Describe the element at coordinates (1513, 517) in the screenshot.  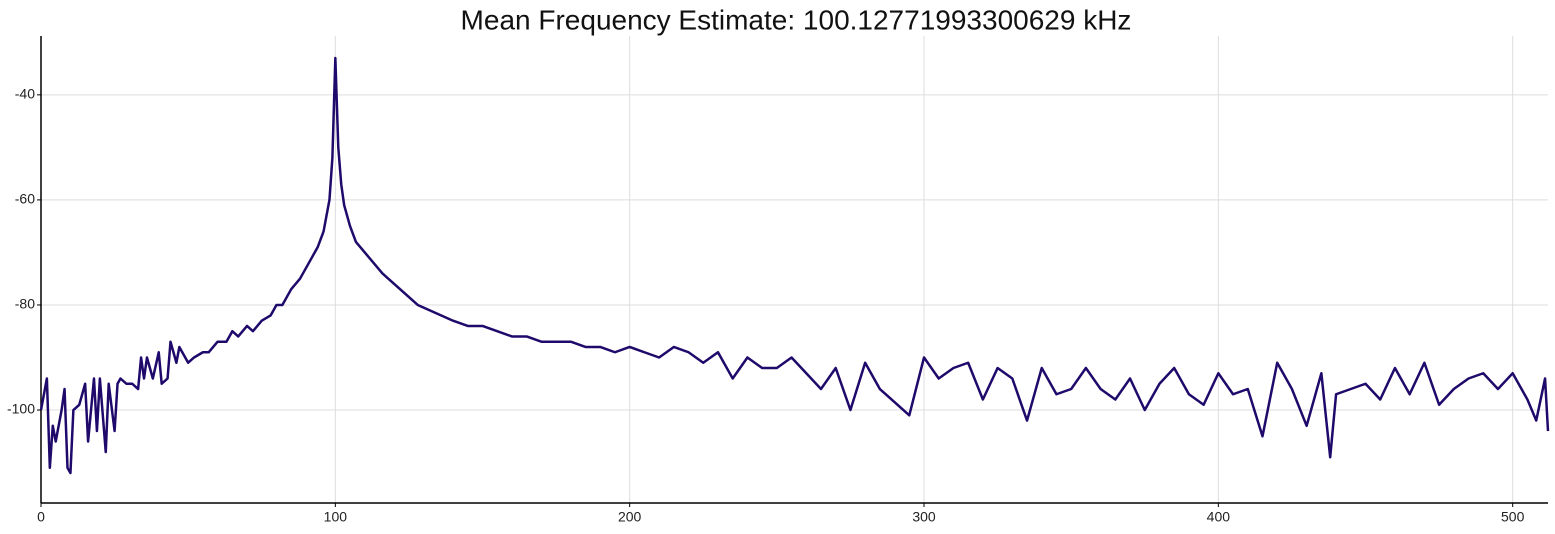
I see `x-tick-label: 500` at that location.